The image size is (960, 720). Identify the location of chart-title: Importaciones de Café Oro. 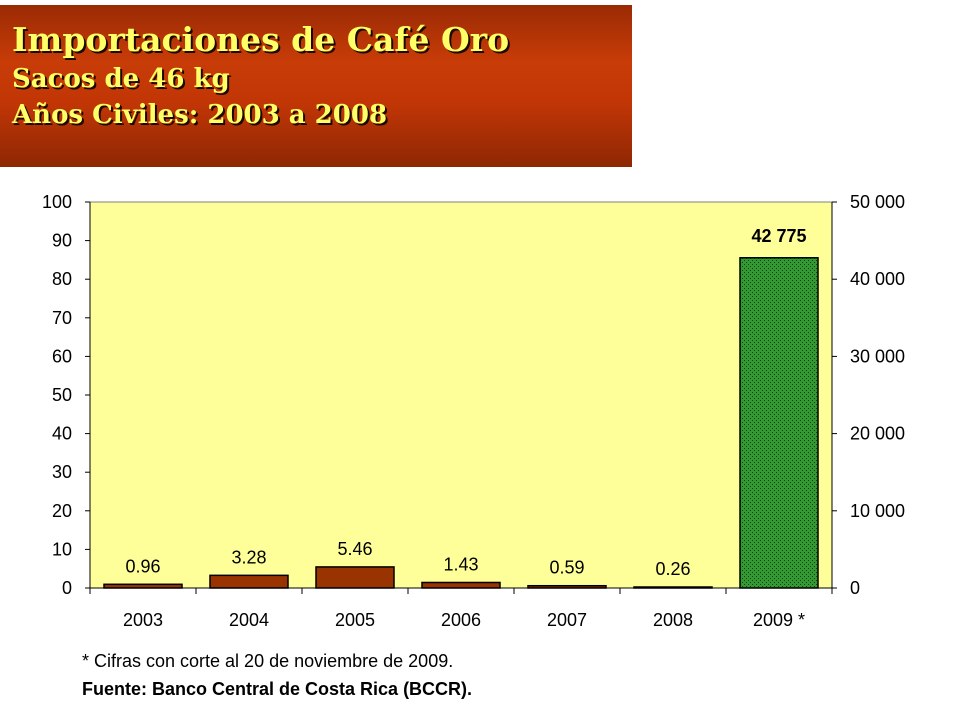
(261, 39).